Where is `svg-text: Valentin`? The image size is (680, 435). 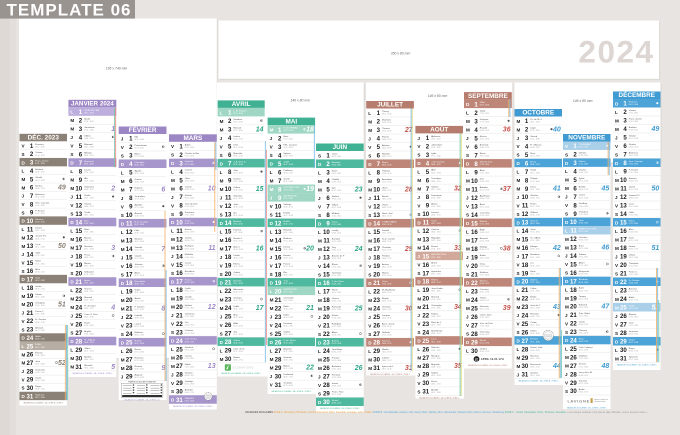
svg-text: Valentin is located at coordinates (139, 247).